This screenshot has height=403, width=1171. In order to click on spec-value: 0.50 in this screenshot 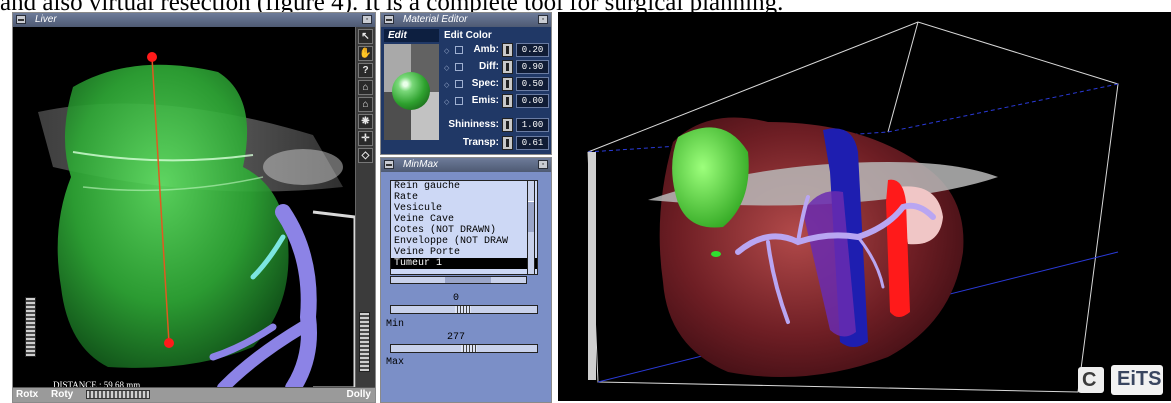, I will do `click(532, 84)`.